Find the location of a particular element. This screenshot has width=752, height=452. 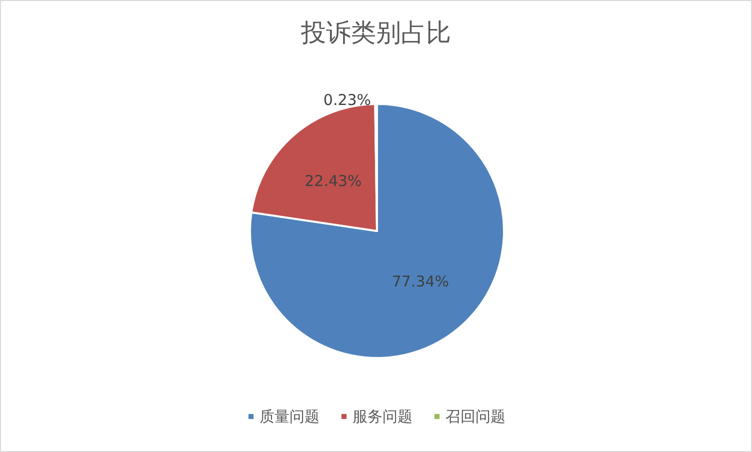

legend-label: 质量问题 is located at coordinates (290, 417).